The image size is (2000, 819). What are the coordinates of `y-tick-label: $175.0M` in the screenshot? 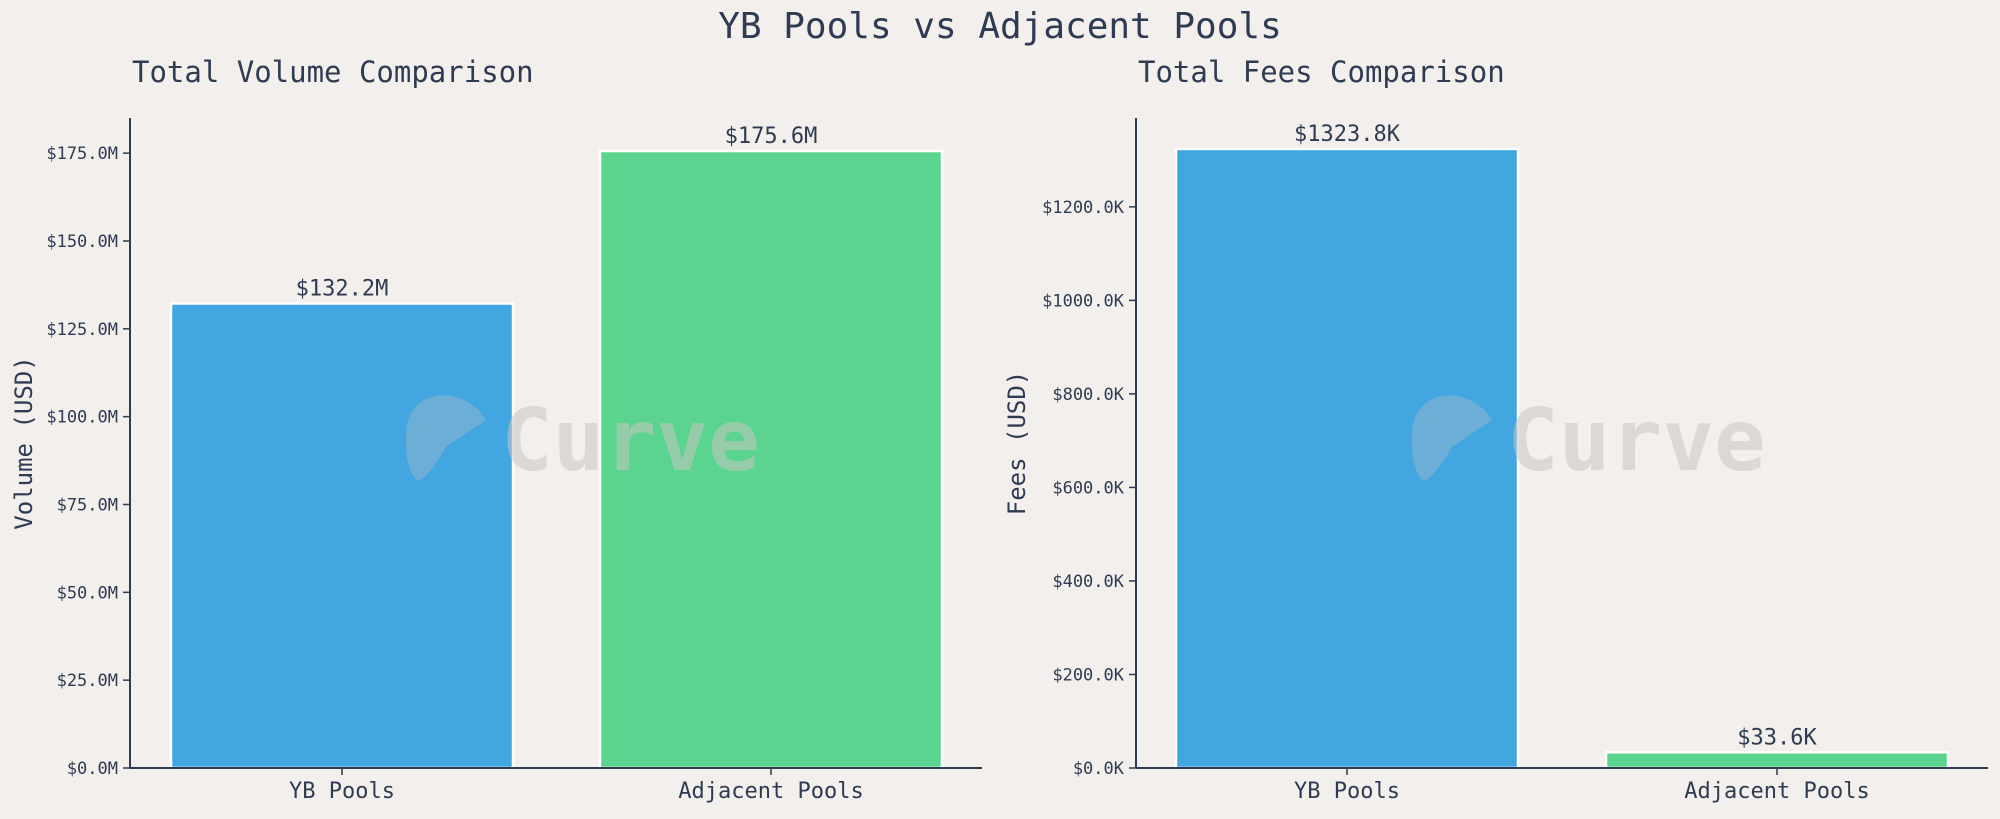 It's located at (82, 154).